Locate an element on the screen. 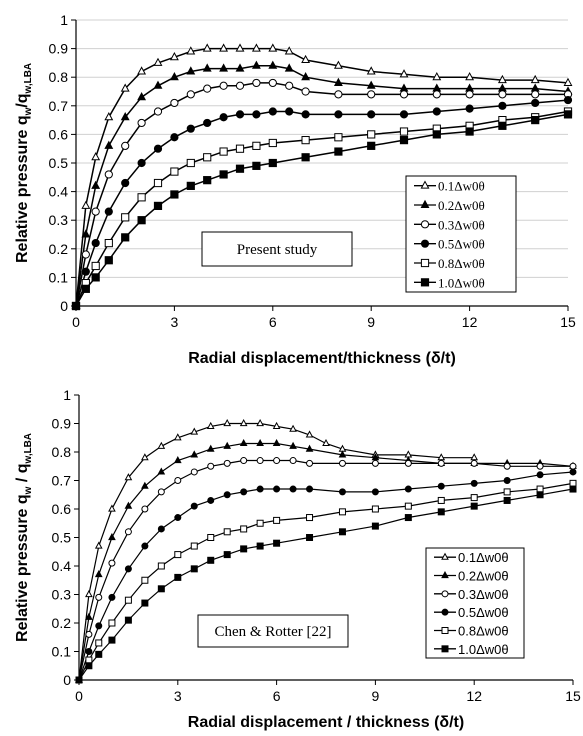 This screenshot has height=736, width=583. y-tick-label: 0.9 is located at coordinates (62, 424).